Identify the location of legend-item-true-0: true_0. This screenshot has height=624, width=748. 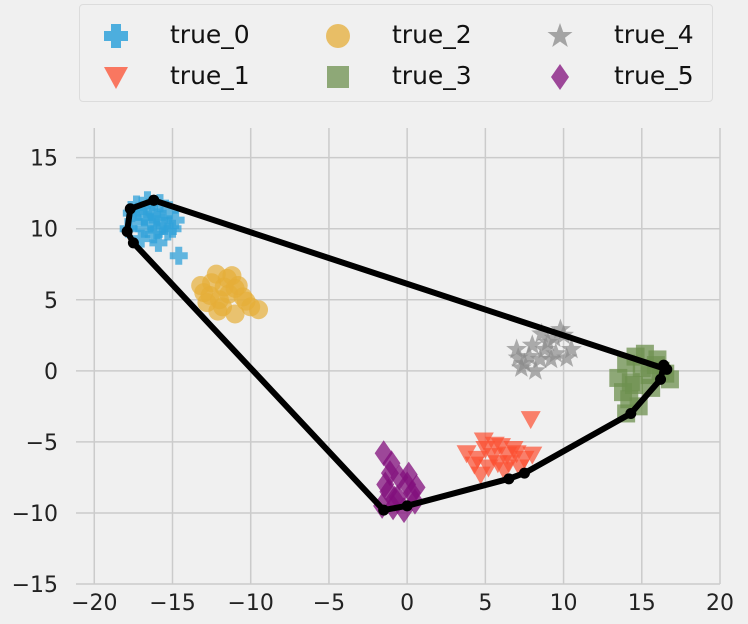
(185, 35).